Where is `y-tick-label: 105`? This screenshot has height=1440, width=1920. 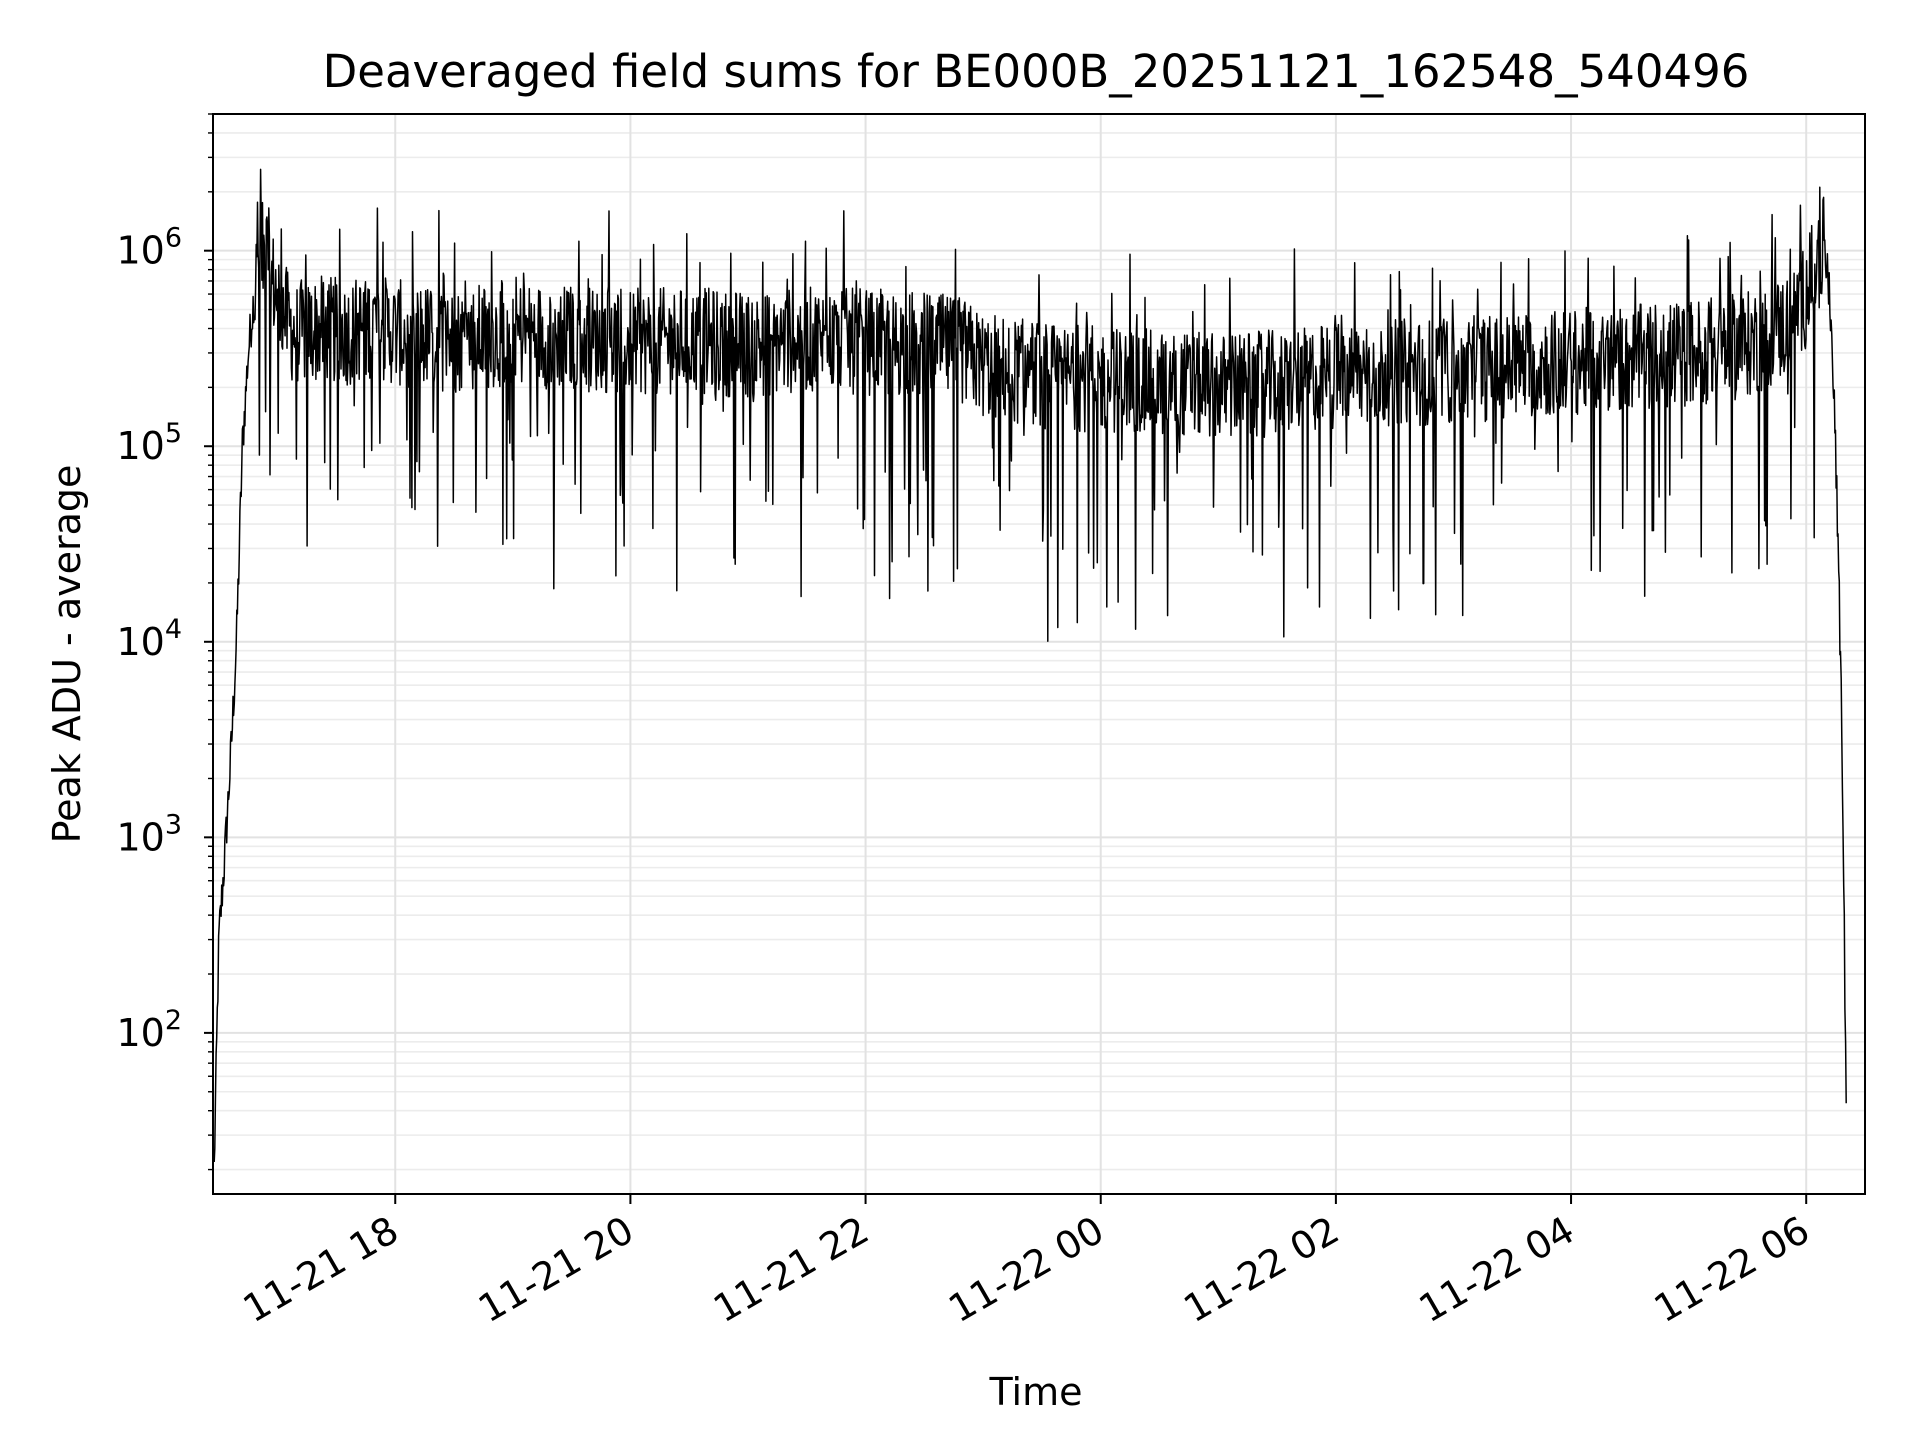 y-tick-label: 105 is located at coordinates (149, 443).